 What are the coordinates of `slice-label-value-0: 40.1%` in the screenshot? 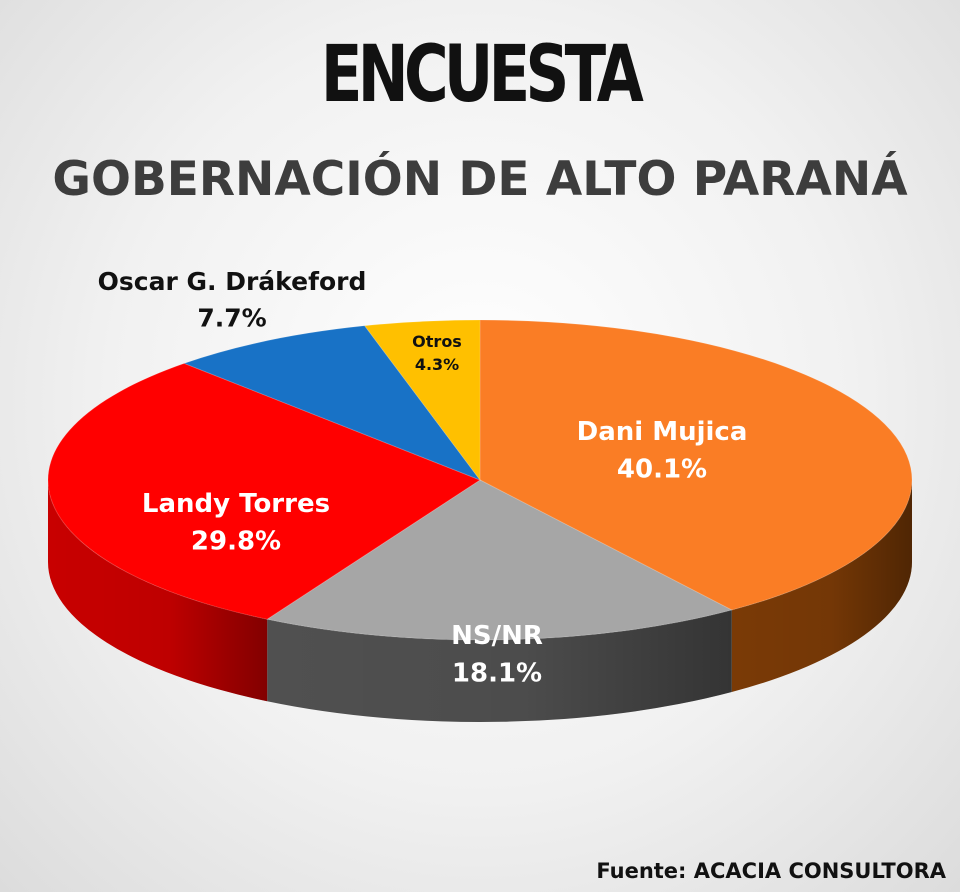 It's located at (662, 470).